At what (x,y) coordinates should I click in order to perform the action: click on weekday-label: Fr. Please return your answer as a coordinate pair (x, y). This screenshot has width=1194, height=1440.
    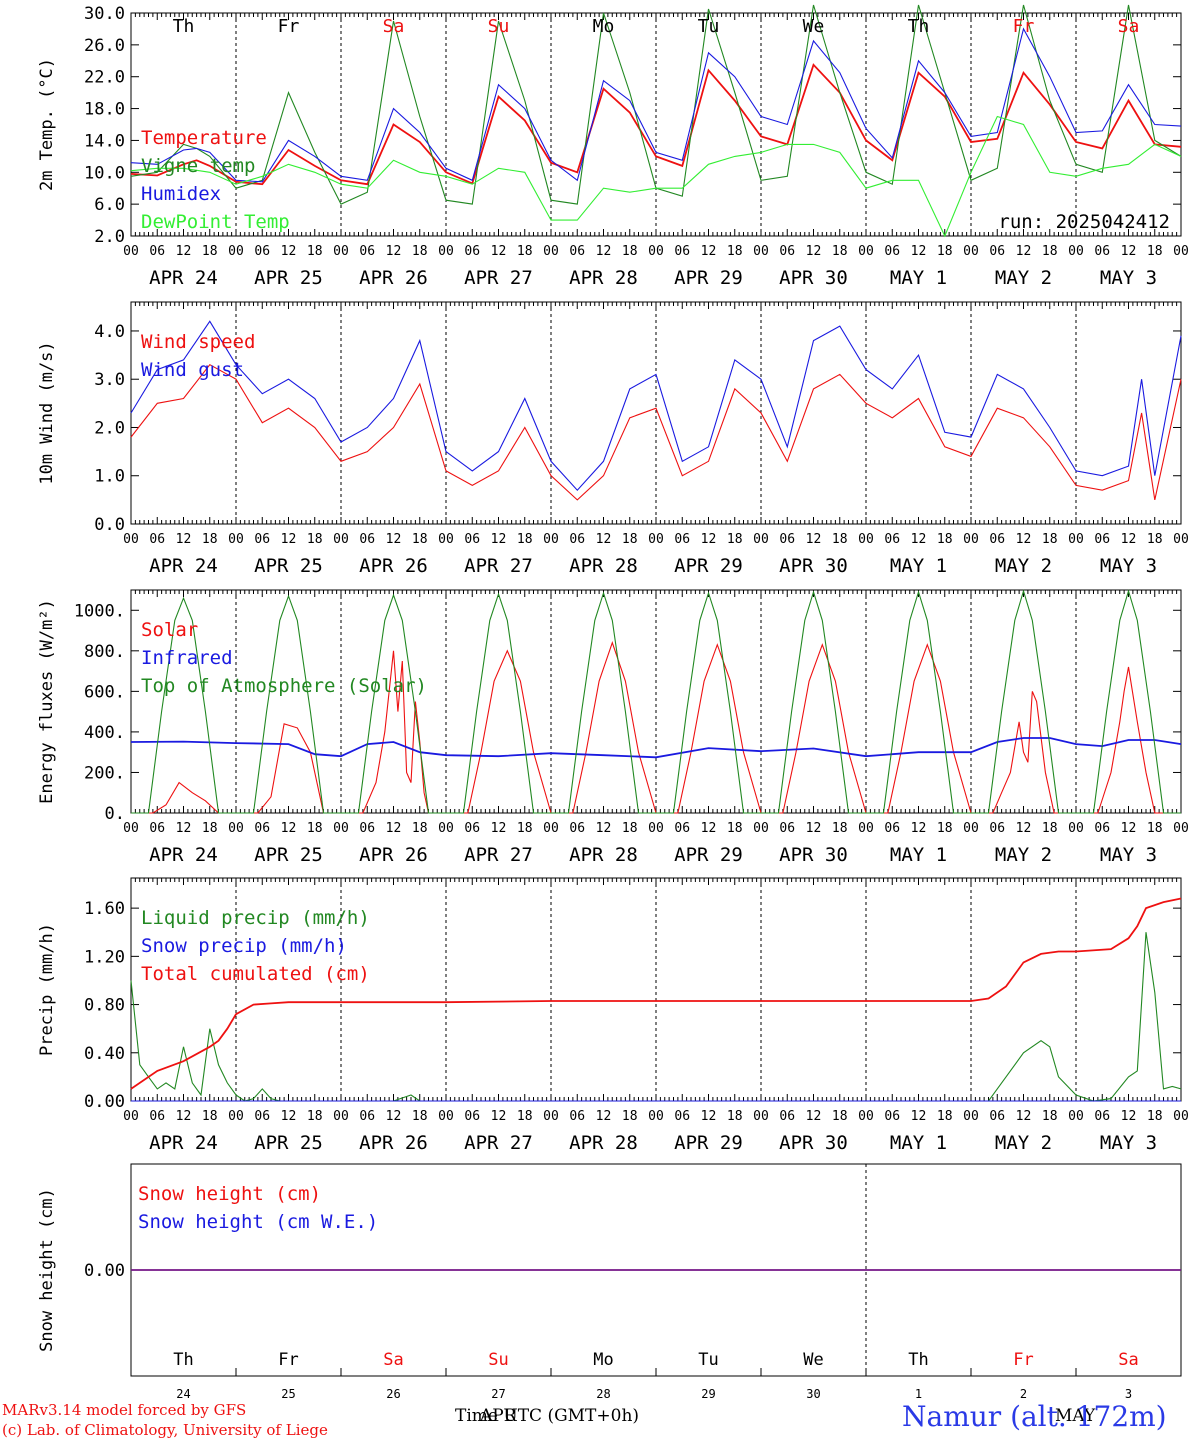
    Looking at the image, I should click on (288, 1360).